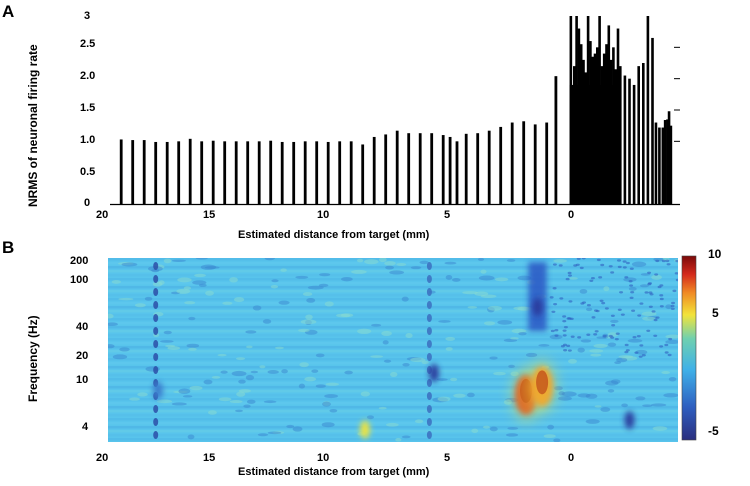 This screenshot has width=750, height=486. Describe the element at coordinates (542, 386) in the screenshot. I see `heatmap-hotspot-halo` at that location.